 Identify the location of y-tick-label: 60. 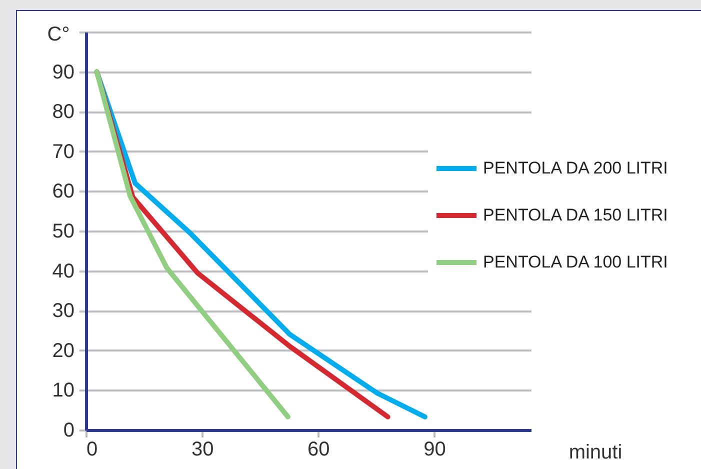
(63, 191).